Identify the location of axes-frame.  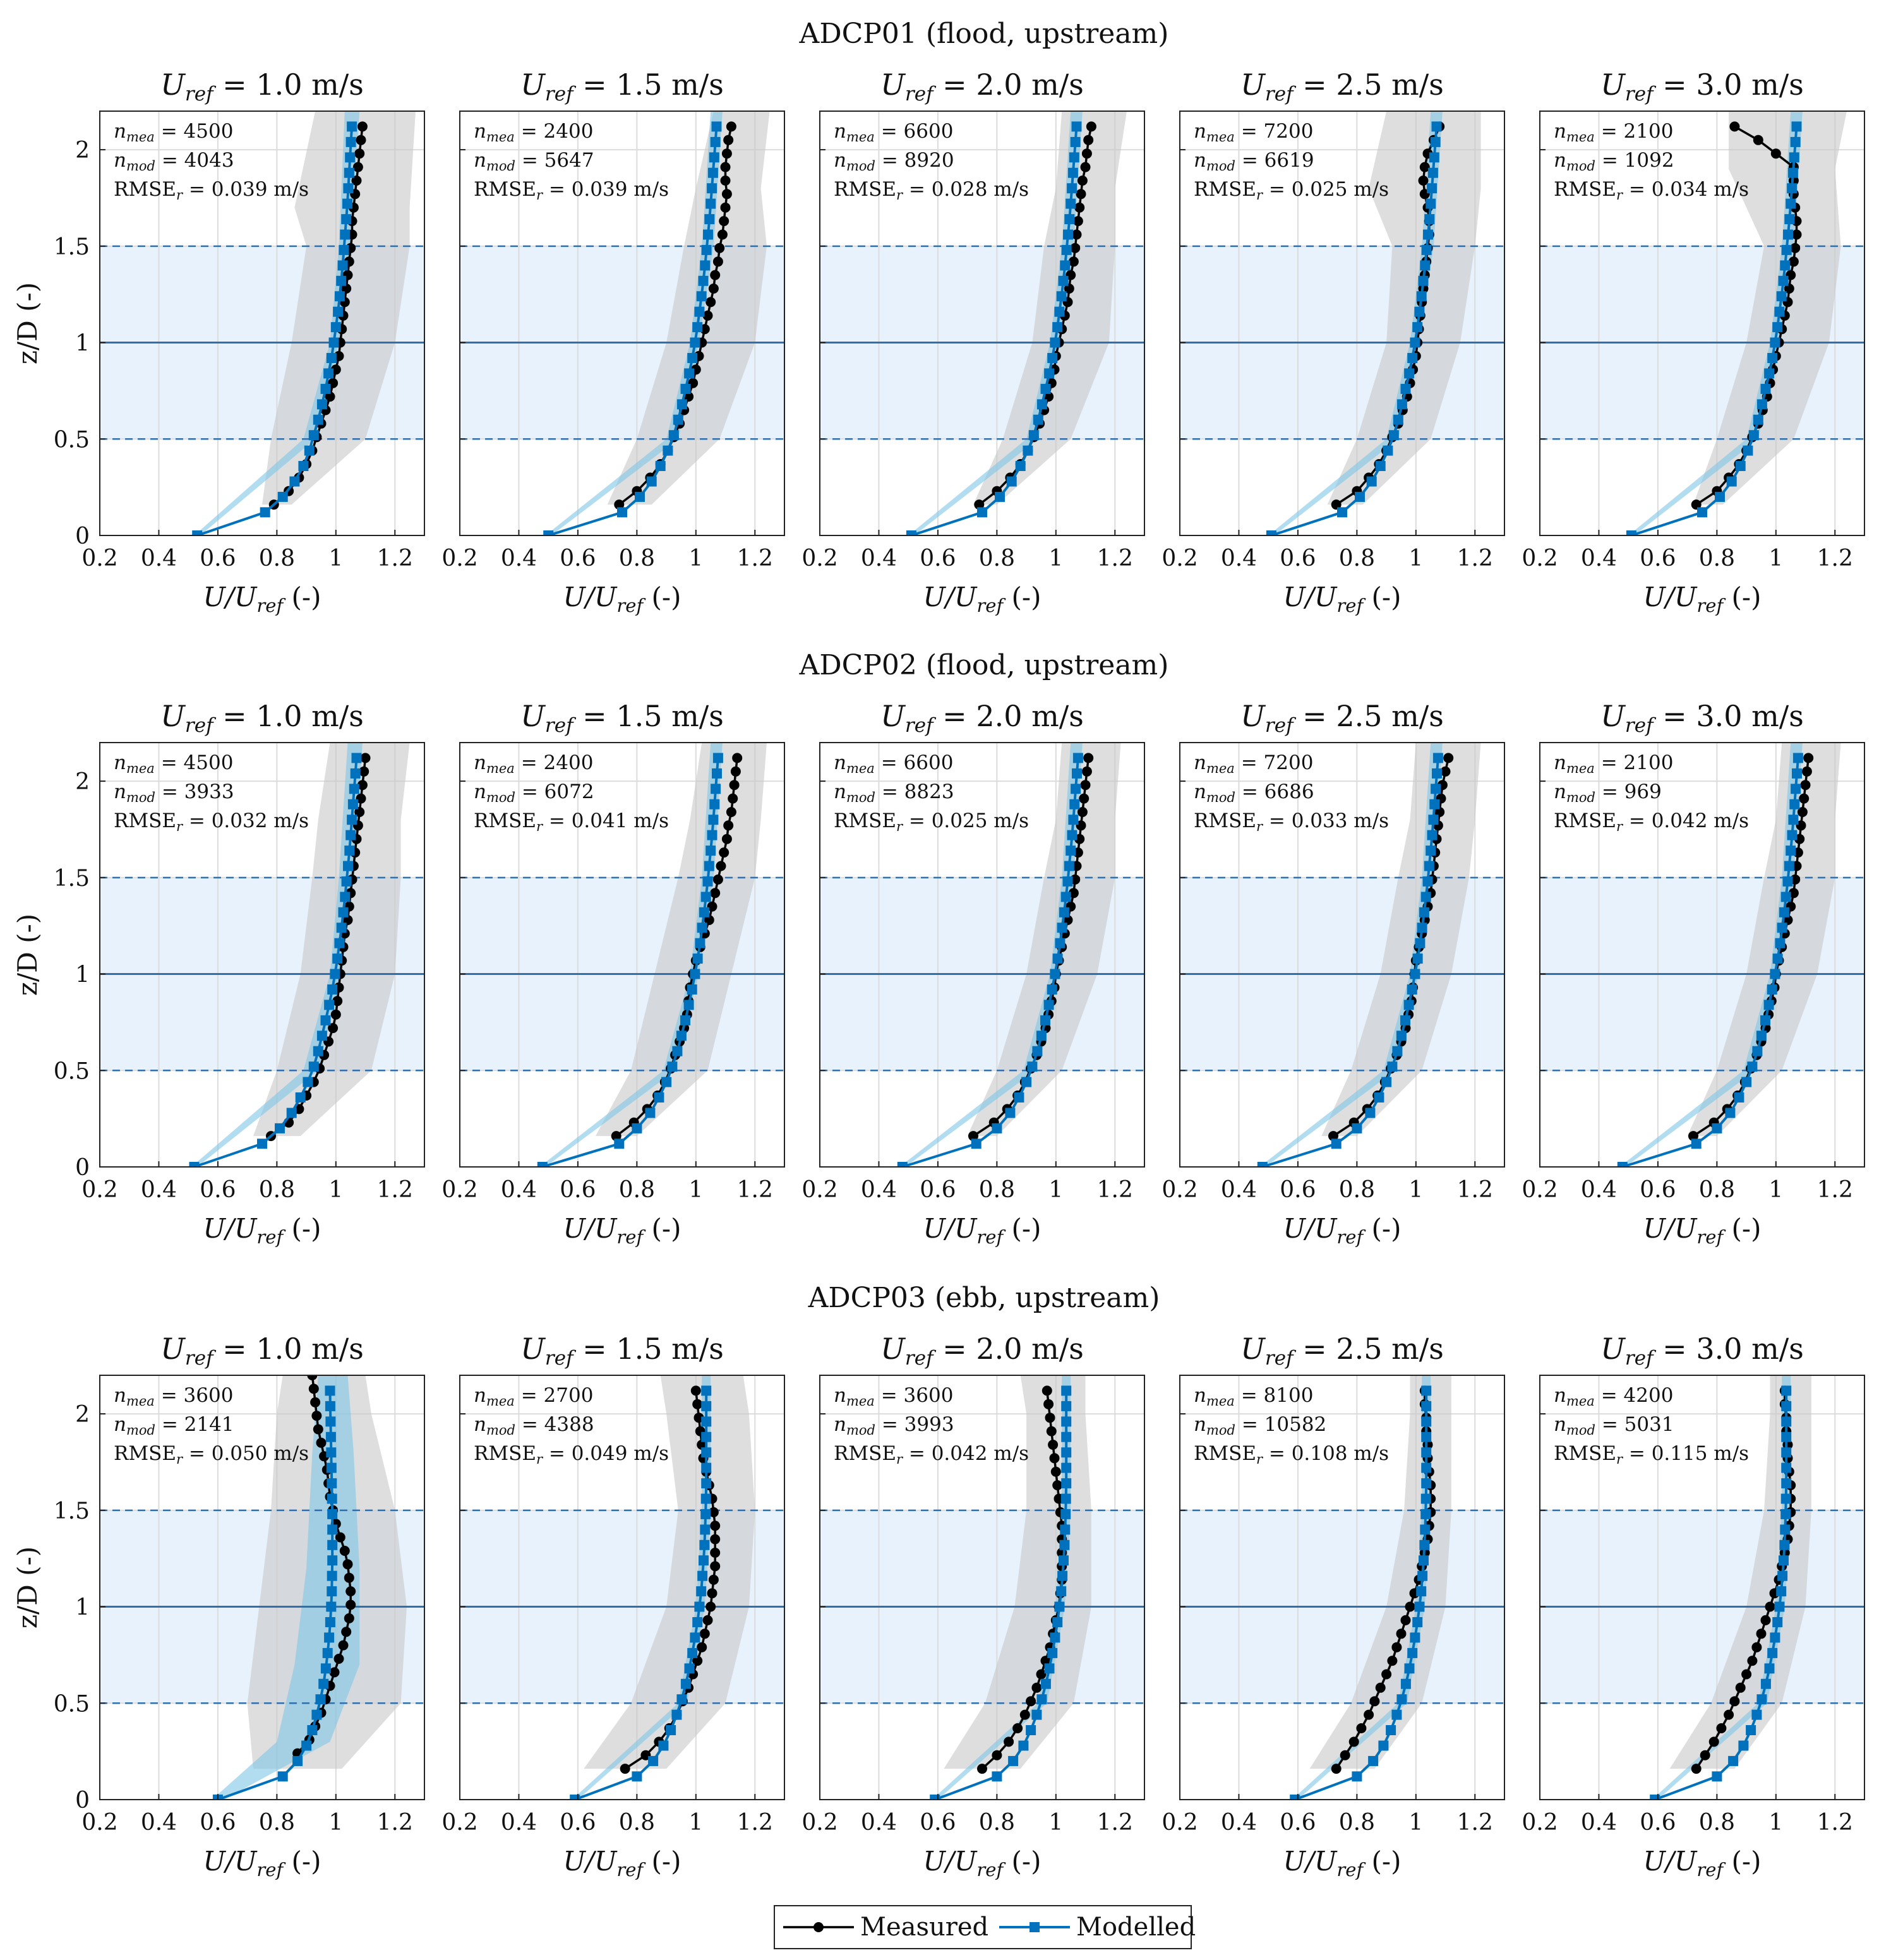
(982, 323).